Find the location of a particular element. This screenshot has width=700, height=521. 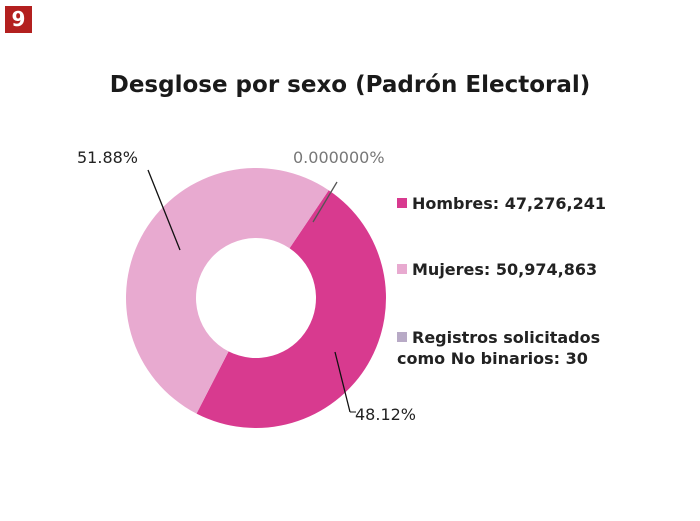

legend-label: Mujeres: 50,974,863 is located at coordinates (505, 269).